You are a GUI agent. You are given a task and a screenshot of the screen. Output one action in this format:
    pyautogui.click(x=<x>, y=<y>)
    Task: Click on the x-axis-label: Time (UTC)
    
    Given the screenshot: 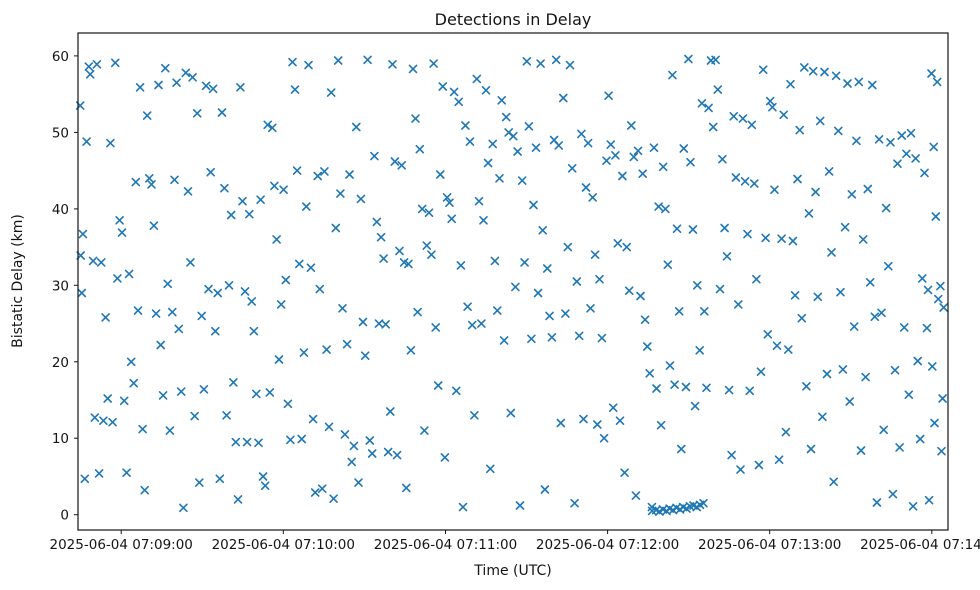 What is the action you would take?
    pyautogui.click(x=513, y=571)
    